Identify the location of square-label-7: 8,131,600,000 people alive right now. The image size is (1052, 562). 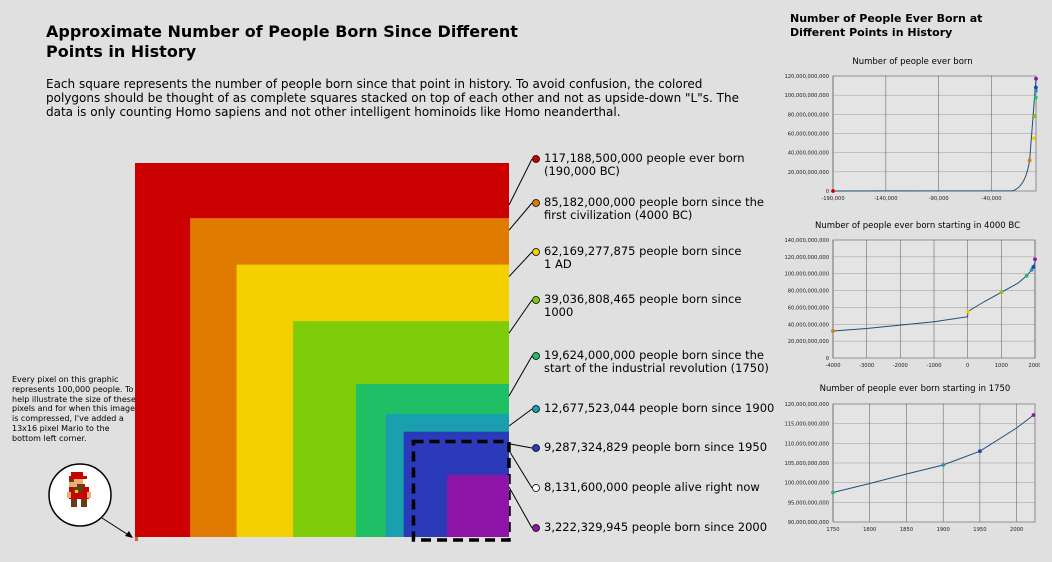
(652, 487).